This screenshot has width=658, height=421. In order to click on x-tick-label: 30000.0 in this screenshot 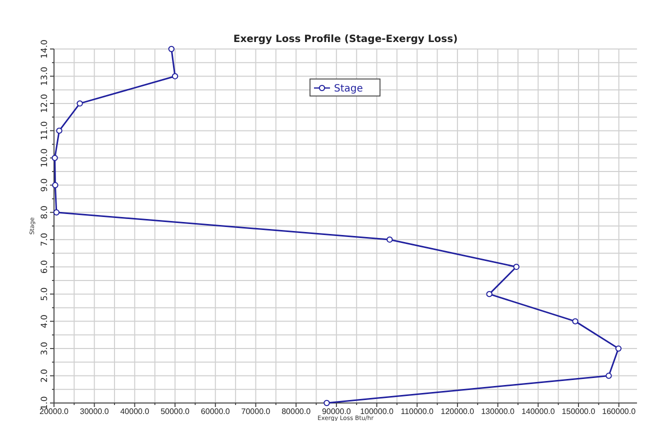, I will do `click(95, 411)`.